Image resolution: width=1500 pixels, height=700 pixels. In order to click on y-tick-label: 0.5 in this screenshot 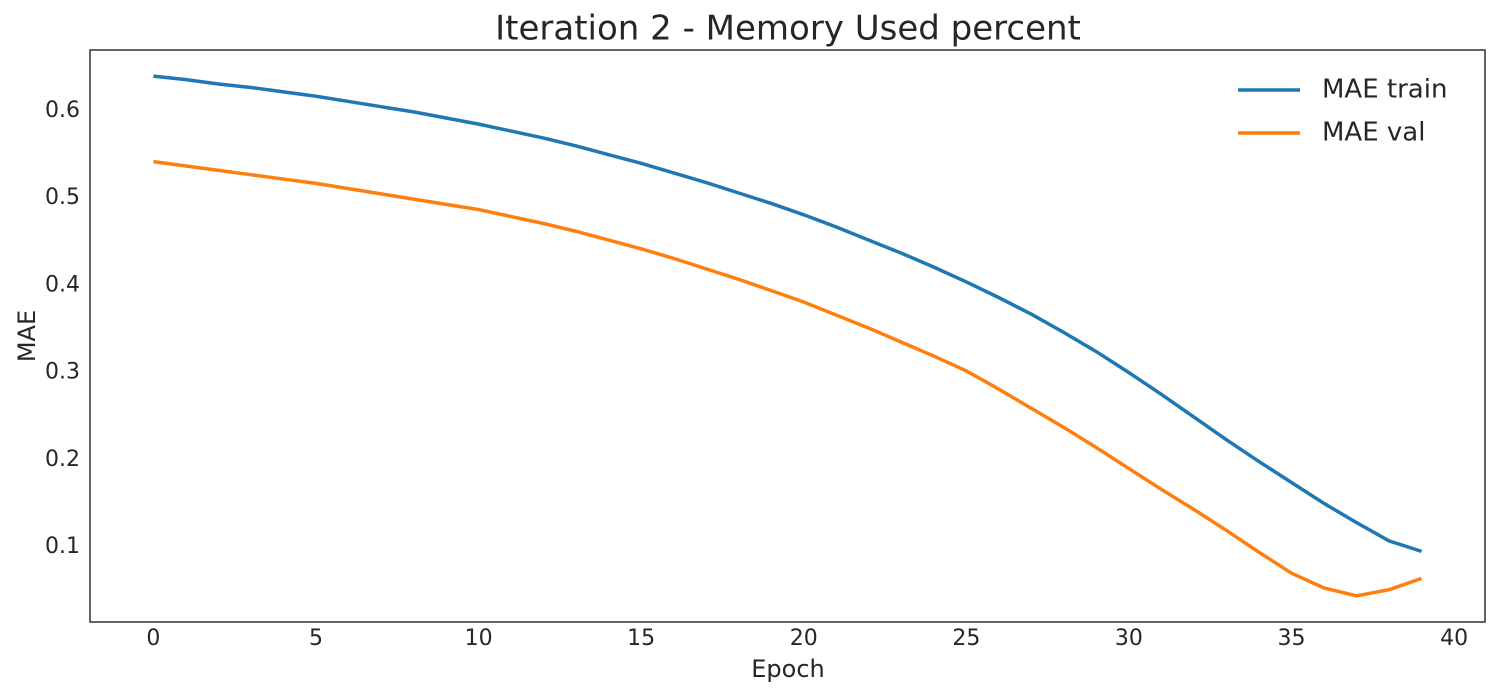, I will do `click(62, 197)`.